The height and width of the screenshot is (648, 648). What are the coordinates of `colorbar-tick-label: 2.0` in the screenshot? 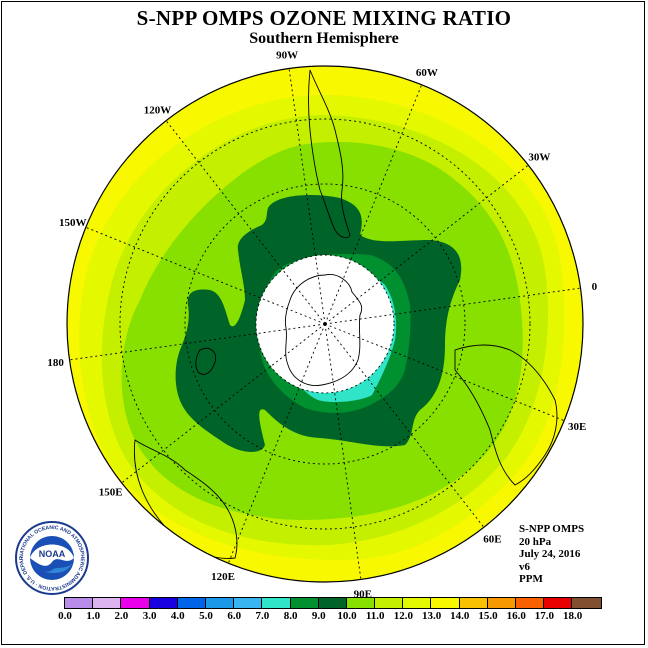 It's located at (121, 616).